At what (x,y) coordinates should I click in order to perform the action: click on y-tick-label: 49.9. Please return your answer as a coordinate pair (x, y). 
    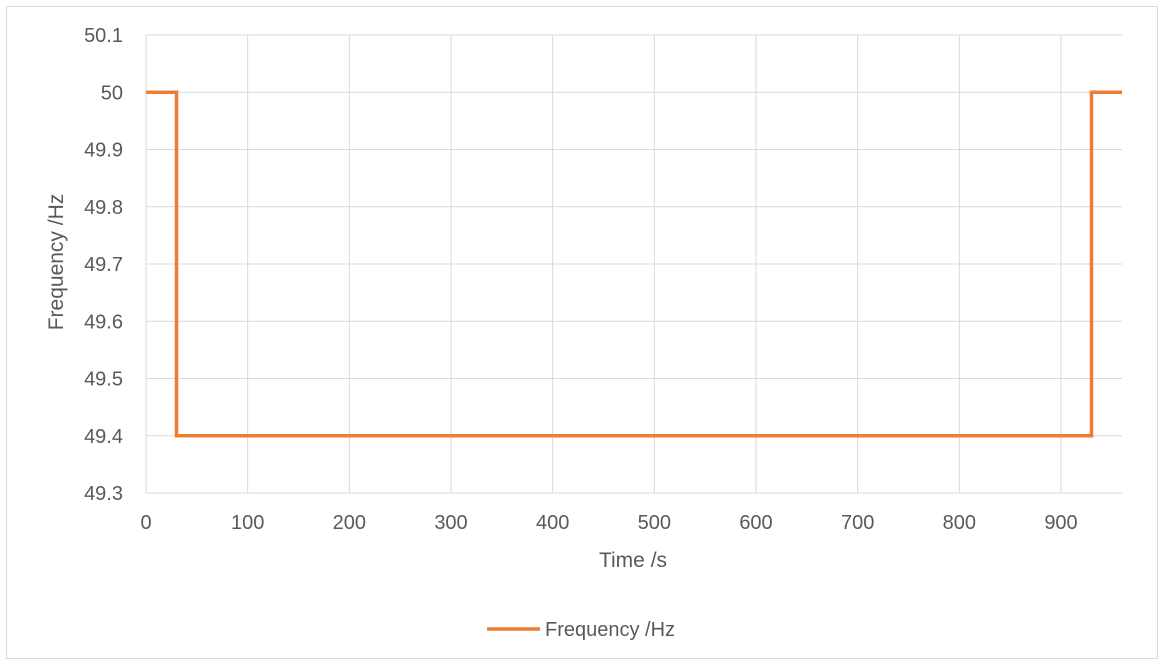
    Looking at the image, I should click on (103, 151).